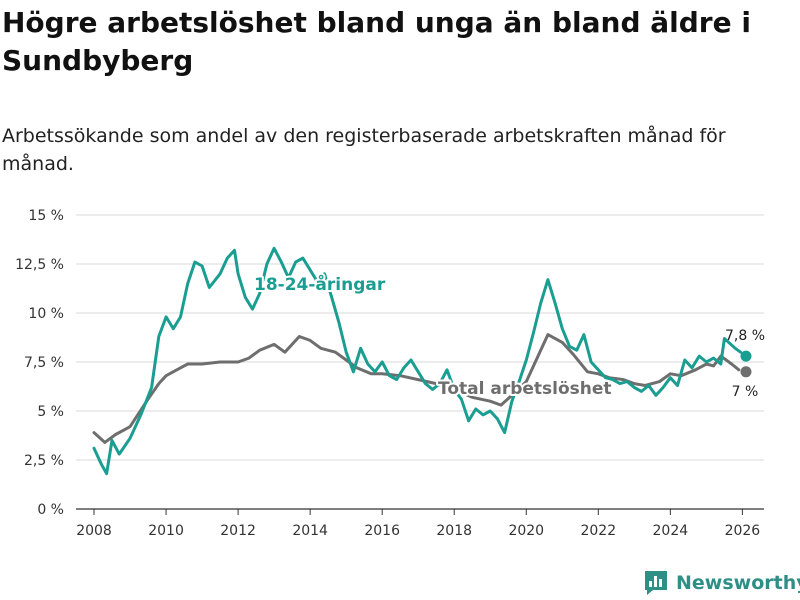 The width and height of the screenshot is (800, 600). I want to click on x-tick-label: 2010, so click(166, 531).